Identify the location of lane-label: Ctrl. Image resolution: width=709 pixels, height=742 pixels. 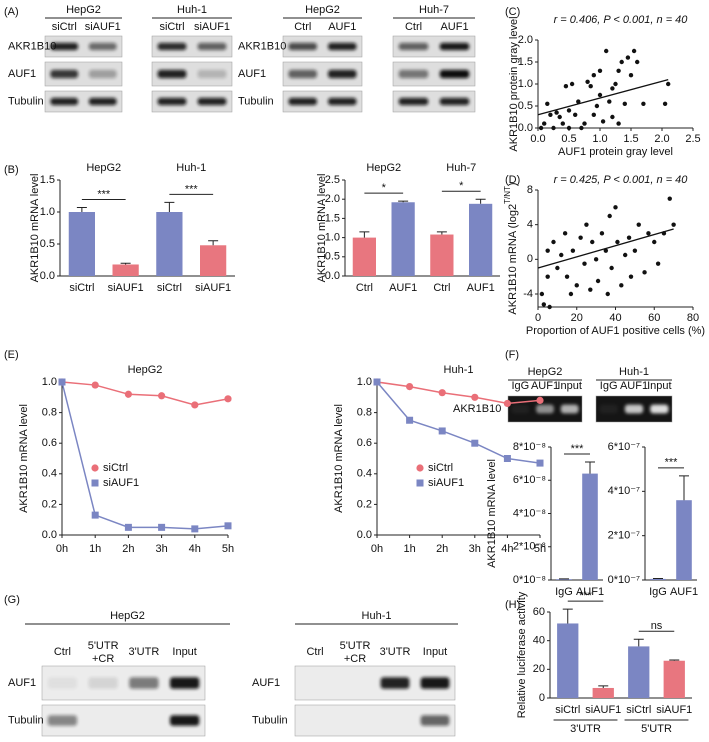
(413, 27).